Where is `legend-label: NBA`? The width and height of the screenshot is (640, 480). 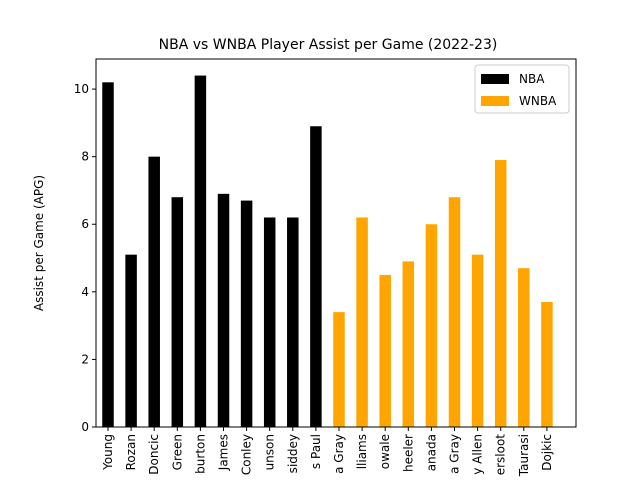
legend-label: NBA is located at coordinates (532, 79).